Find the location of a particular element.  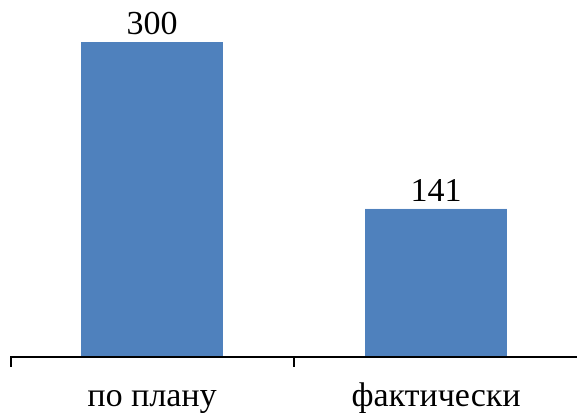

data-label-1: 300 is located at coordinates (152, 23).